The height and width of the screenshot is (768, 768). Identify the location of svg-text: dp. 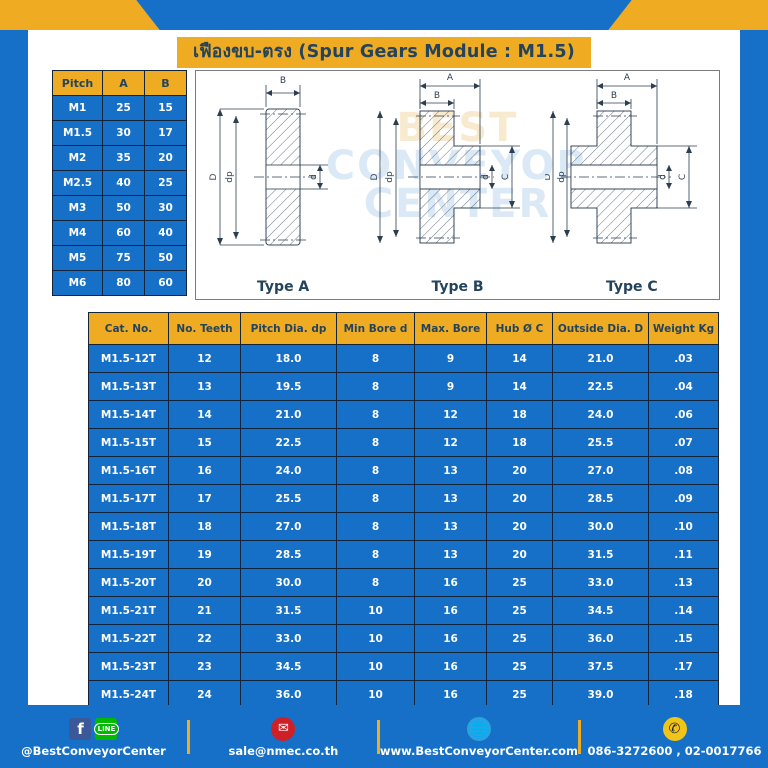
(230, 177).